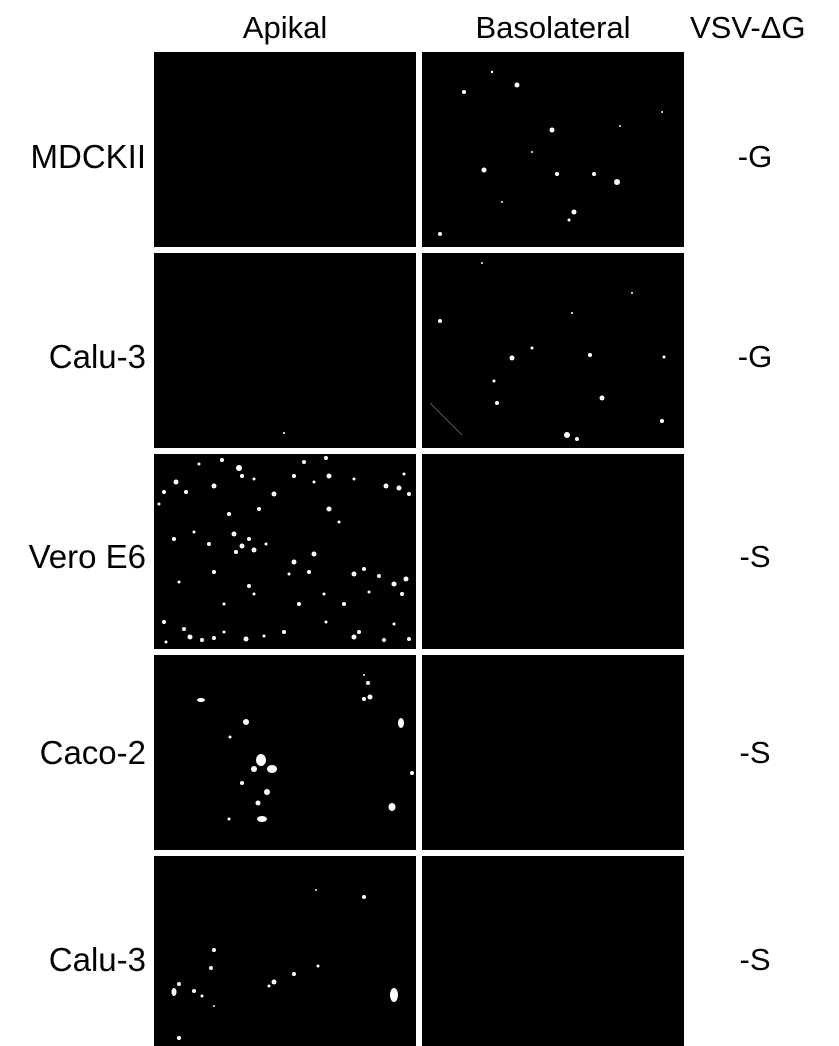 The image size is (839, 1046). What do you see at coordinates (97, 356) in the screenshot?
I see `row-label-calu3-g: Calu-3` at bounding box center [97, 356].